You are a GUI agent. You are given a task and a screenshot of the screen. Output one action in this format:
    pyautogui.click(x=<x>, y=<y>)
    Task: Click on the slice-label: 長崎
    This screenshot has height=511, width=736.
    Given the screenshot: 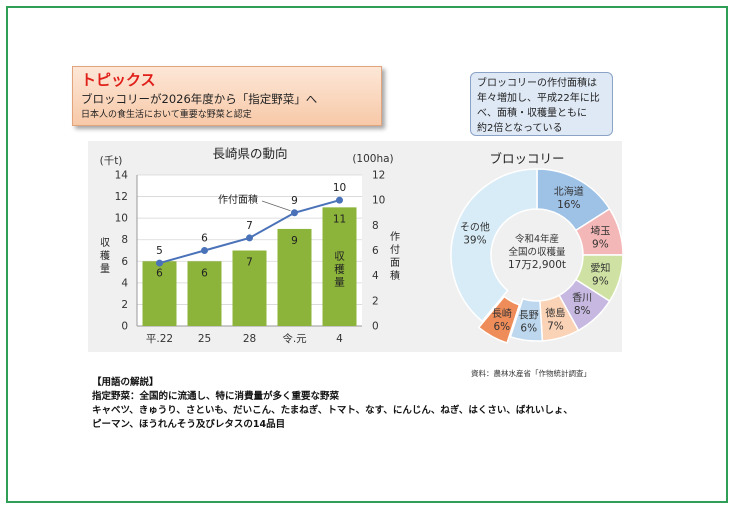 What is the action you would take?
    pyautogui.click(x=502, y=313)
    